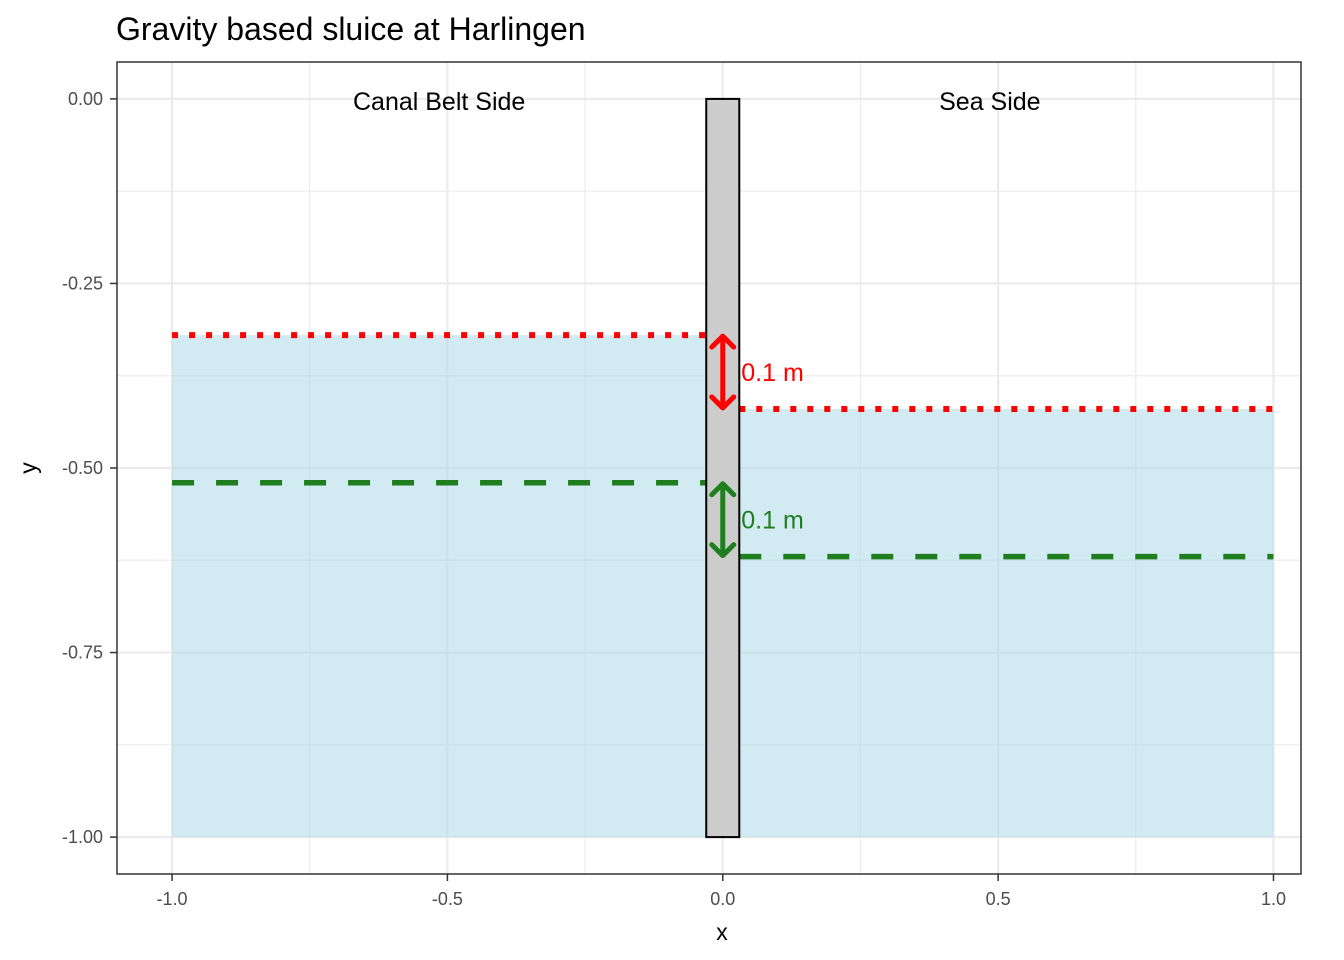  I want to click on canal-belt-side-label: Canal Belt Side, so click(439, 102).